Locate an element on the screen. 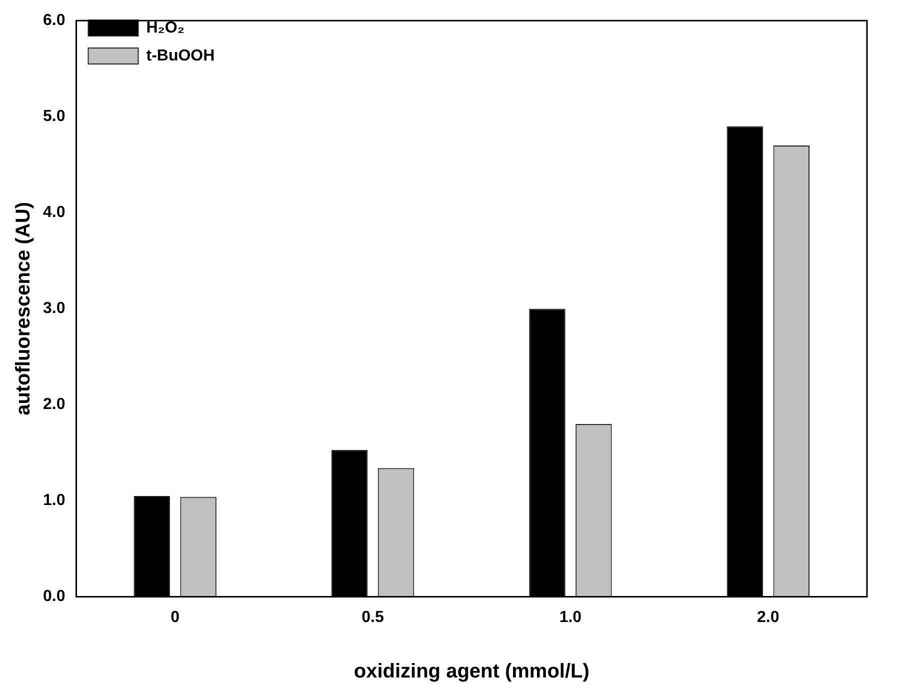  x-tick-label: 0.5 is located at coordinates (373, 617).